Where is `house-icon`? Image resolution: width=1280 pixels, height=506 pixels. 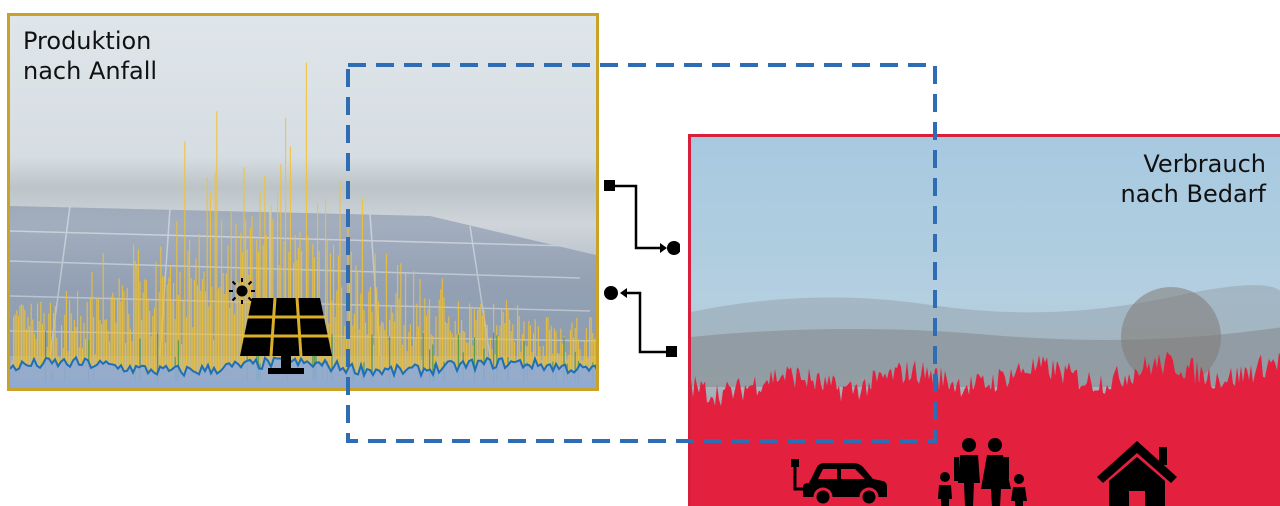 house-icon is located at coordinates (1137, 473).